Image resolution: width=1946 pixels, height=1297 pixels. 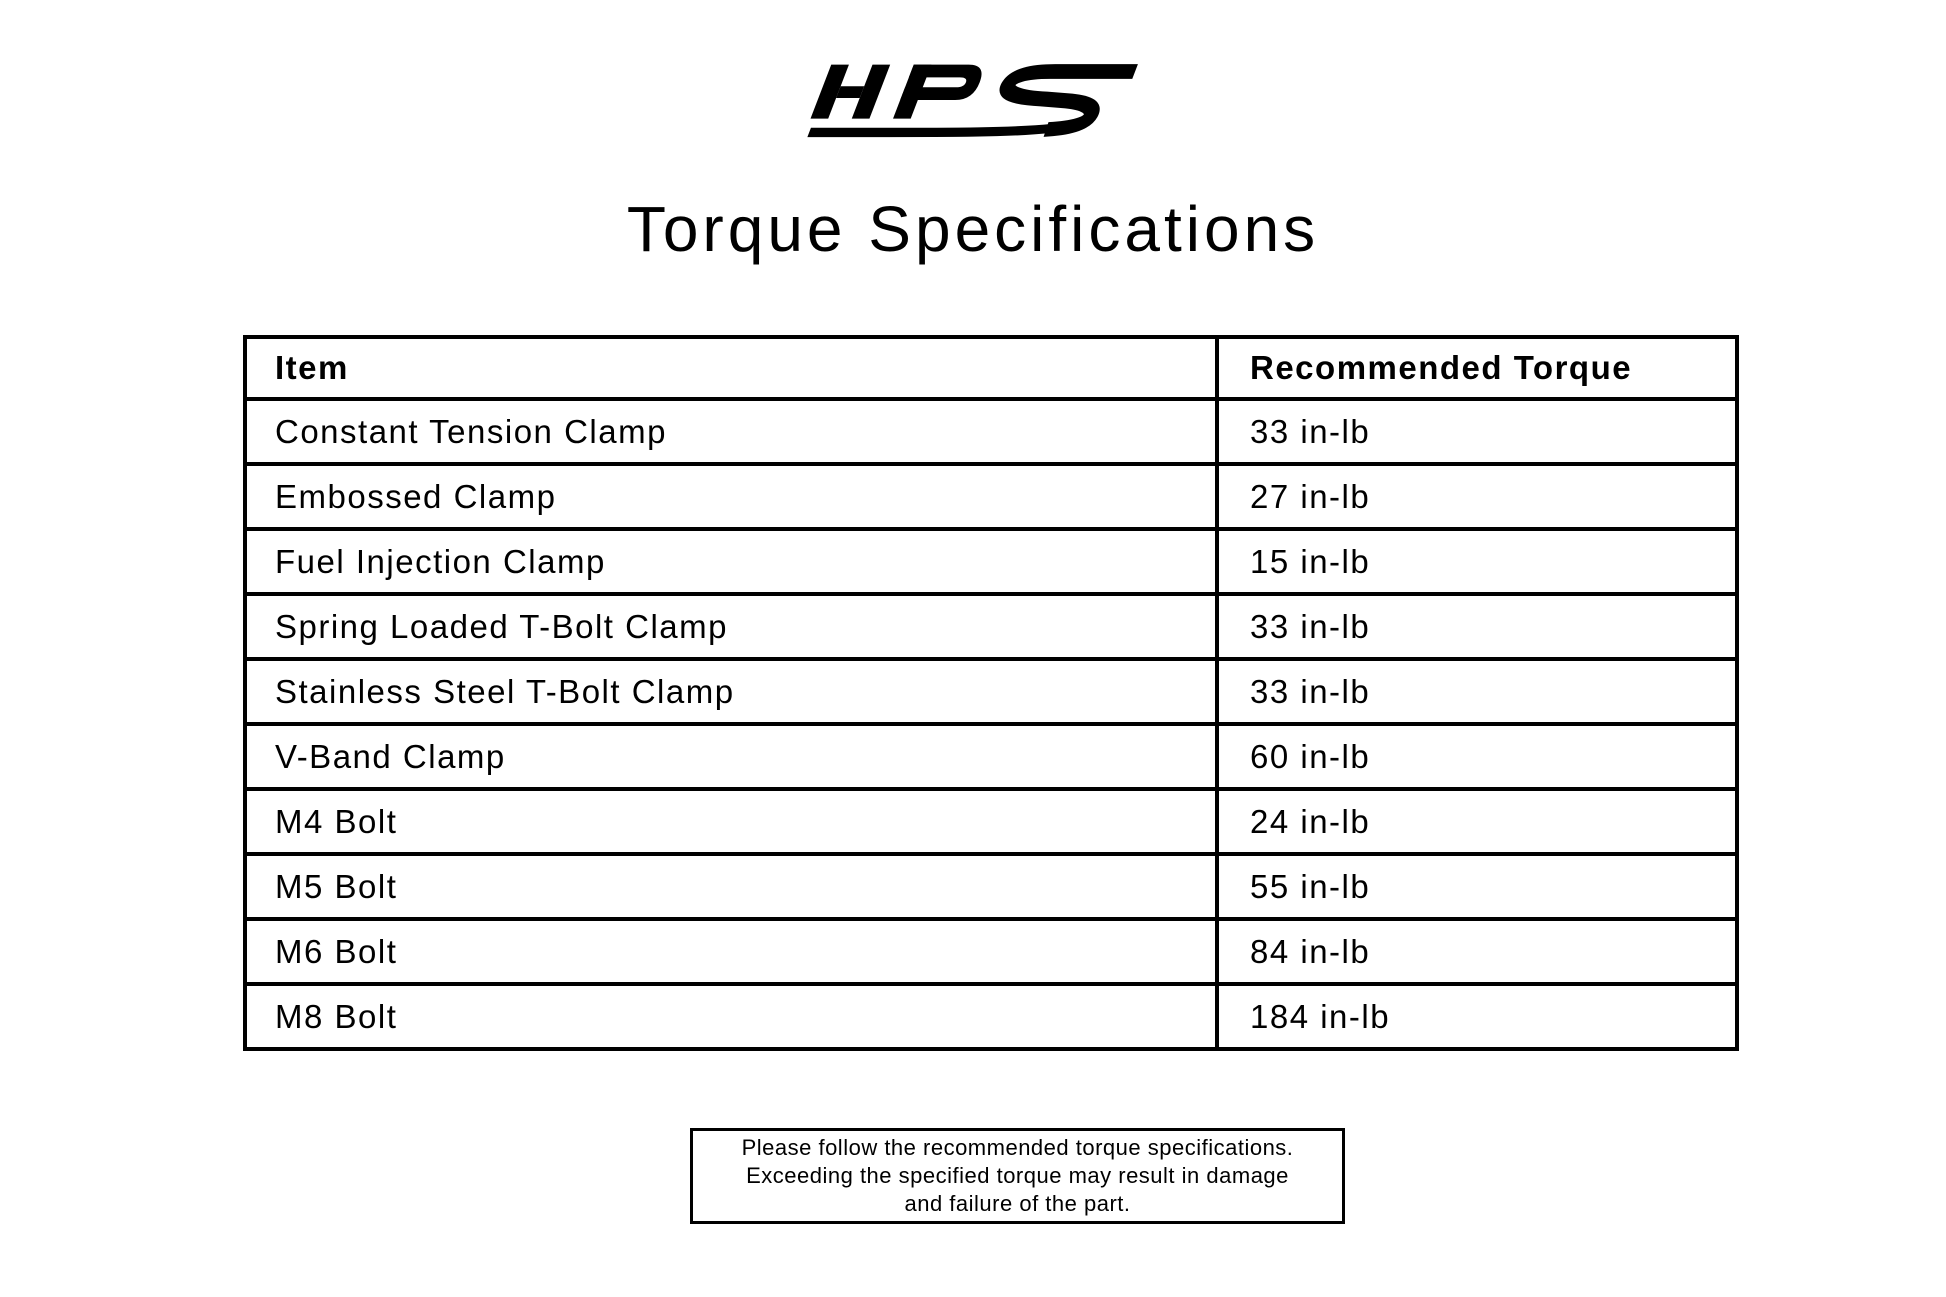 What do you see at coordinates (731, 756) in the screenshot?
I see `item-cell: V-Band Clamp` at bounding box center [731, 756].